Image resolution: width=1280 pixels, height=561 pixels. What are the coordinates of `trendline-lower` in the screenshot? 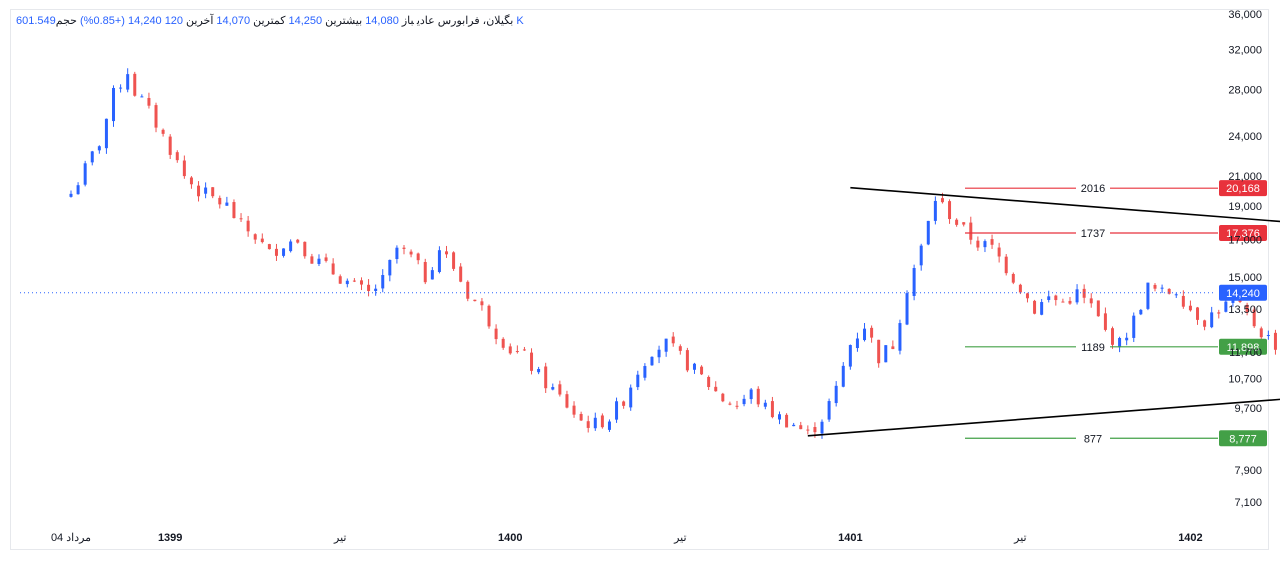 It's located at (1043, 417).